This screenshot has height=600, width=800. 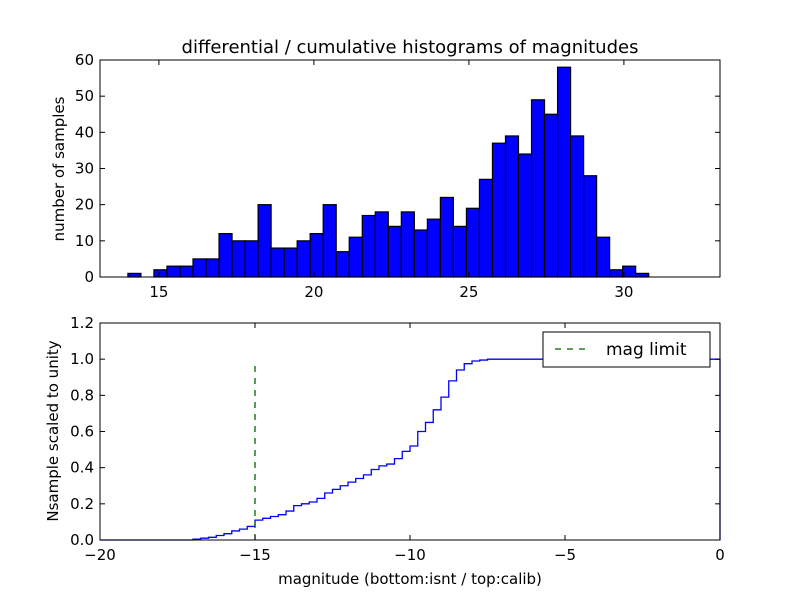 I want to click on top-y-tick-label: 30, so click(x=84, y=169).